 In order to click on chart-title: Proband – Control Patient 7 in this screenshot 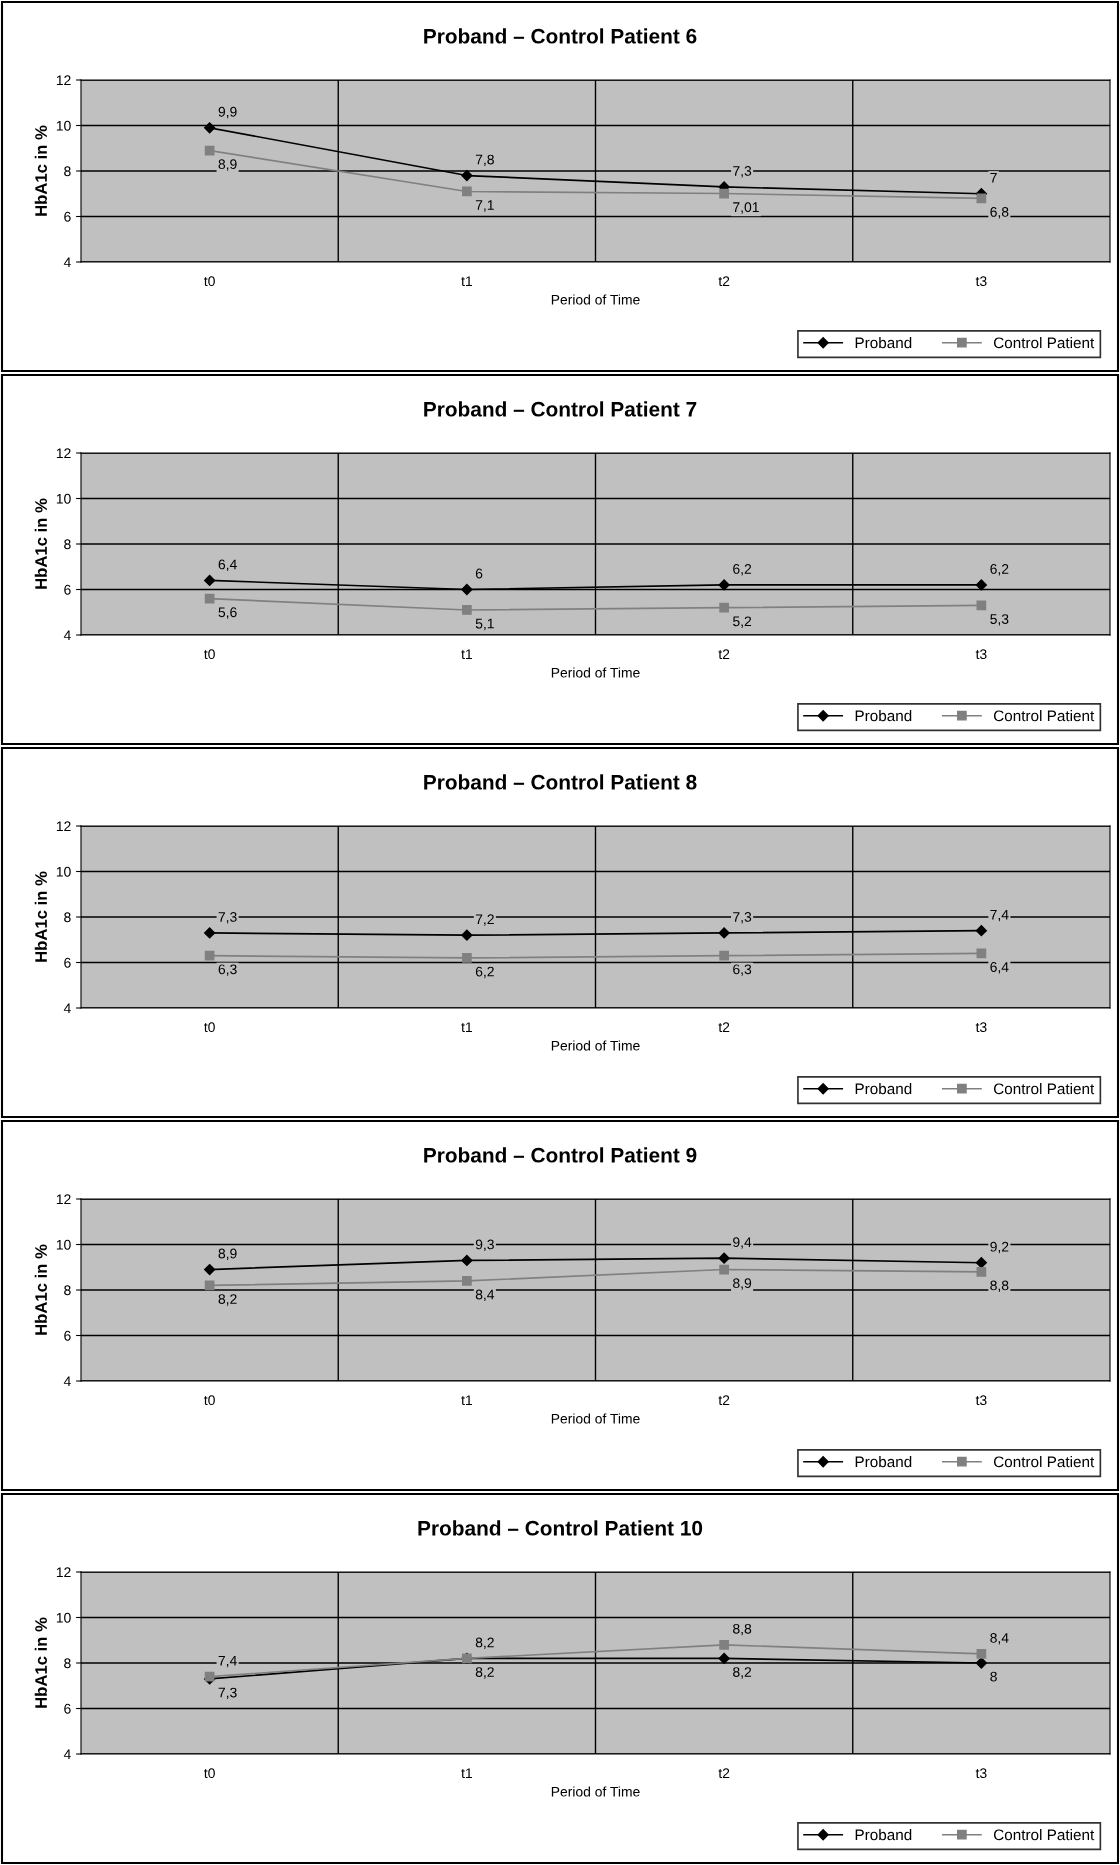, I will do `click(560, 409)`.